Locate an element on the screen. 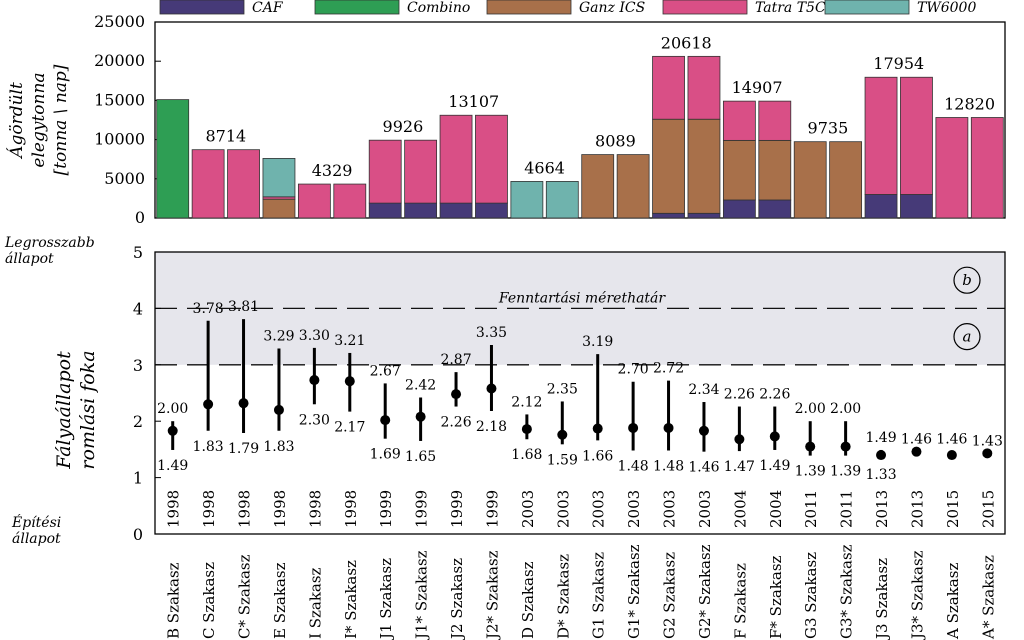  low-value-label: 2.17 is located at coordinates (349, 428).